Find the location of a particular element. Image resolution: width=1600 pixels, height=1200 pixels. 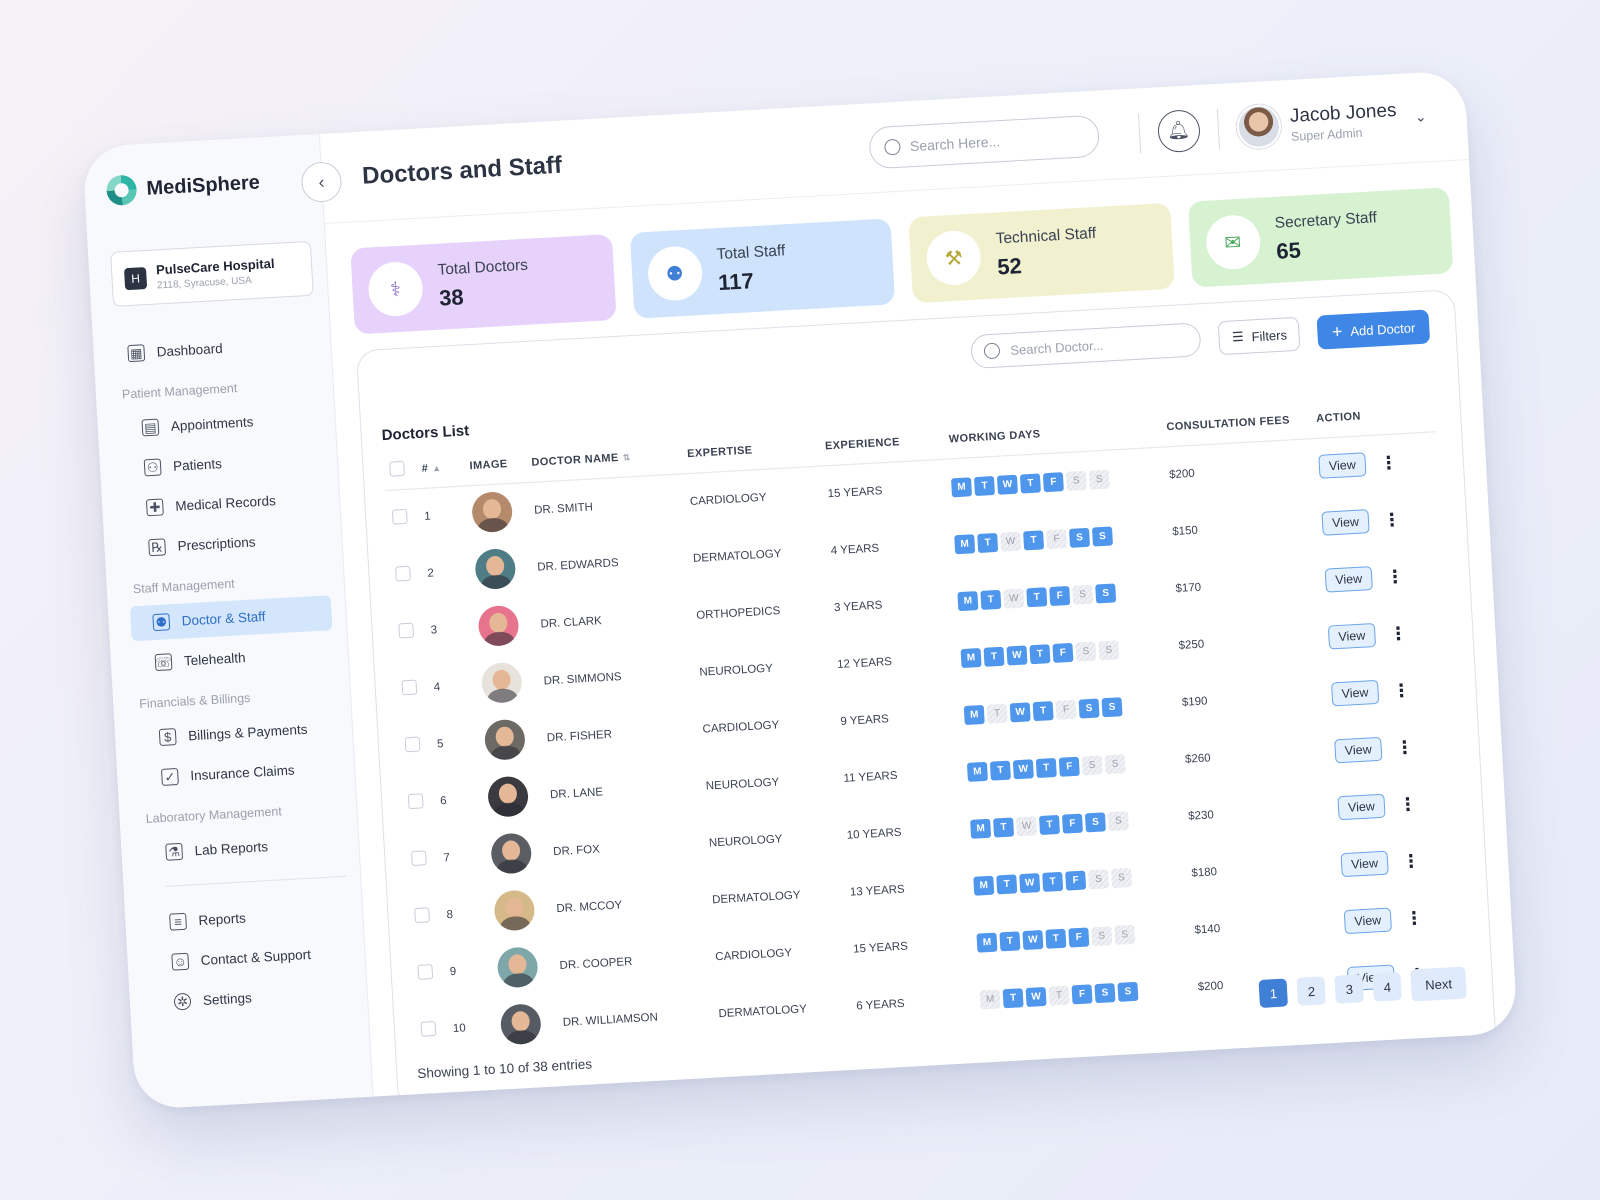

sidebar-item-settings: ✲ Settings is located at coordinates (252, 998).